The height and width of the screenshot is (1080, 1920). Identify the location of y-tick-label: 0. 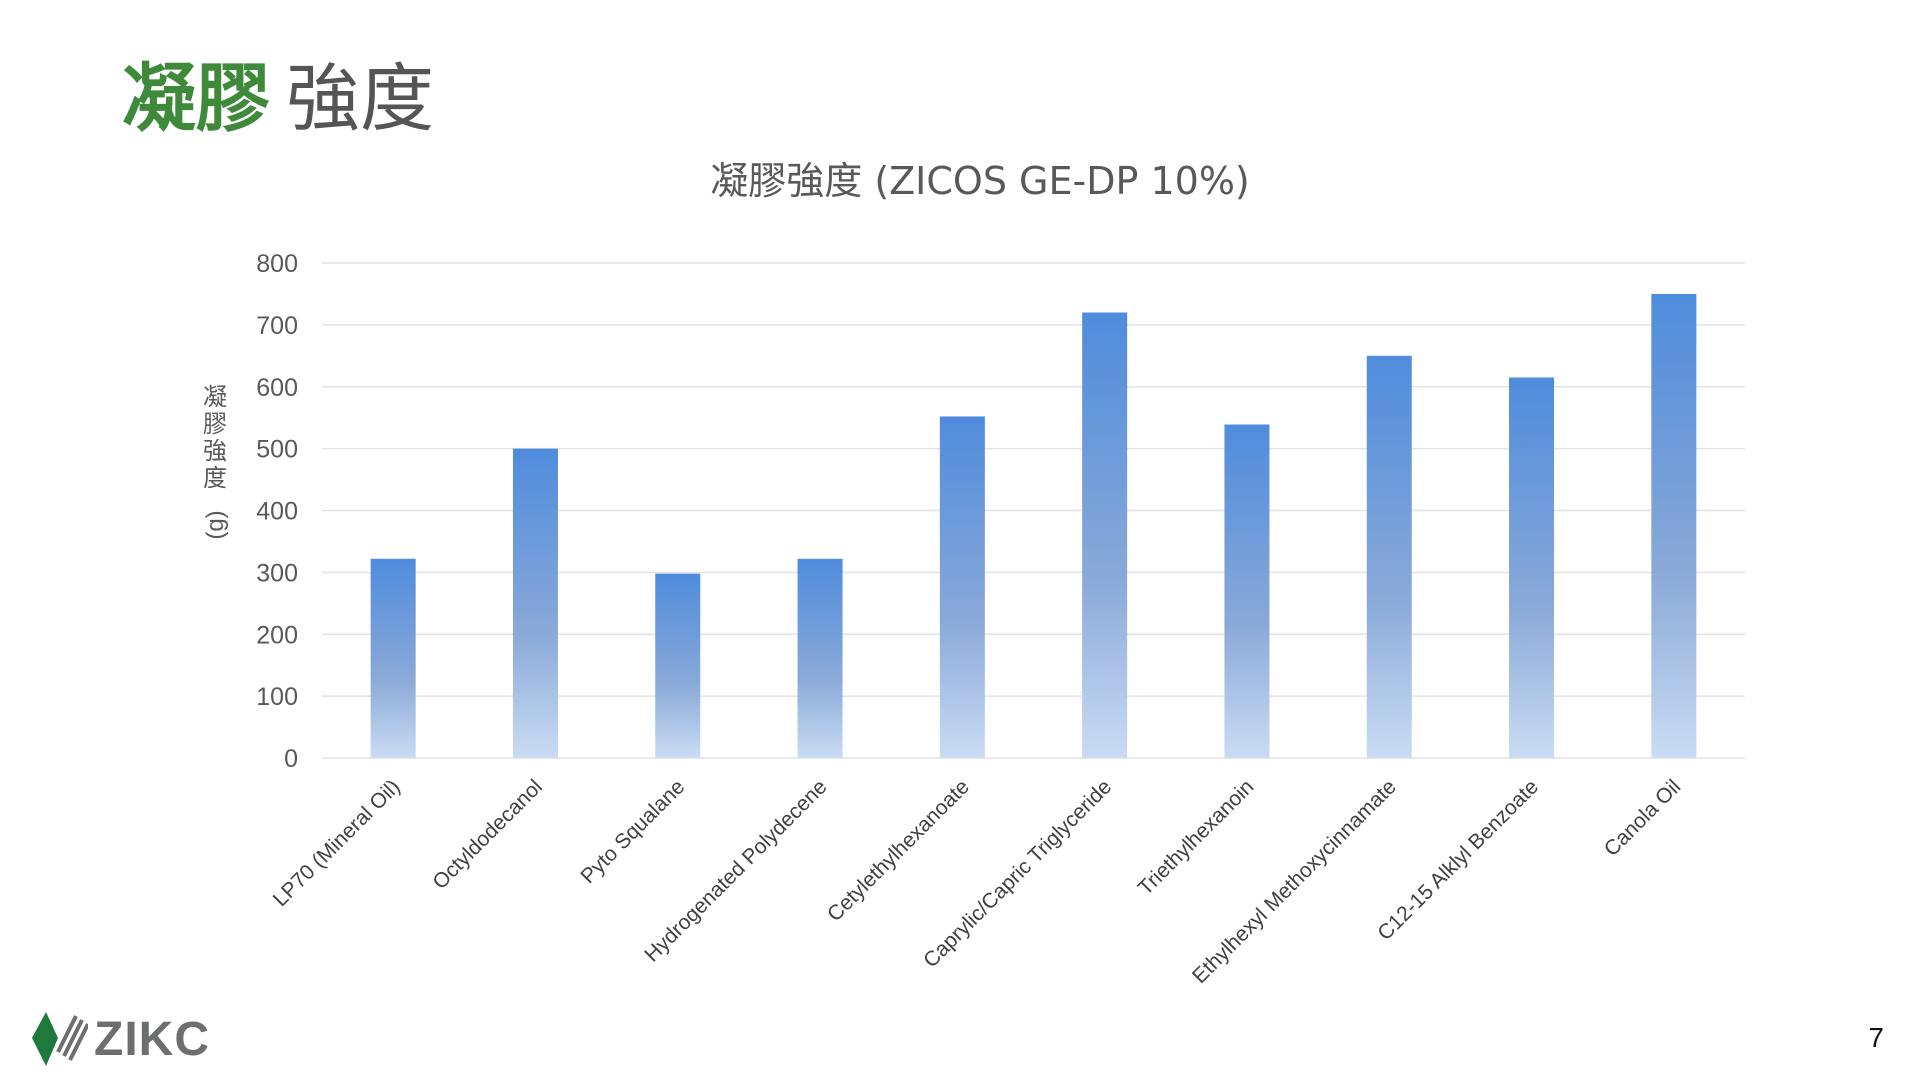
(291, 759).